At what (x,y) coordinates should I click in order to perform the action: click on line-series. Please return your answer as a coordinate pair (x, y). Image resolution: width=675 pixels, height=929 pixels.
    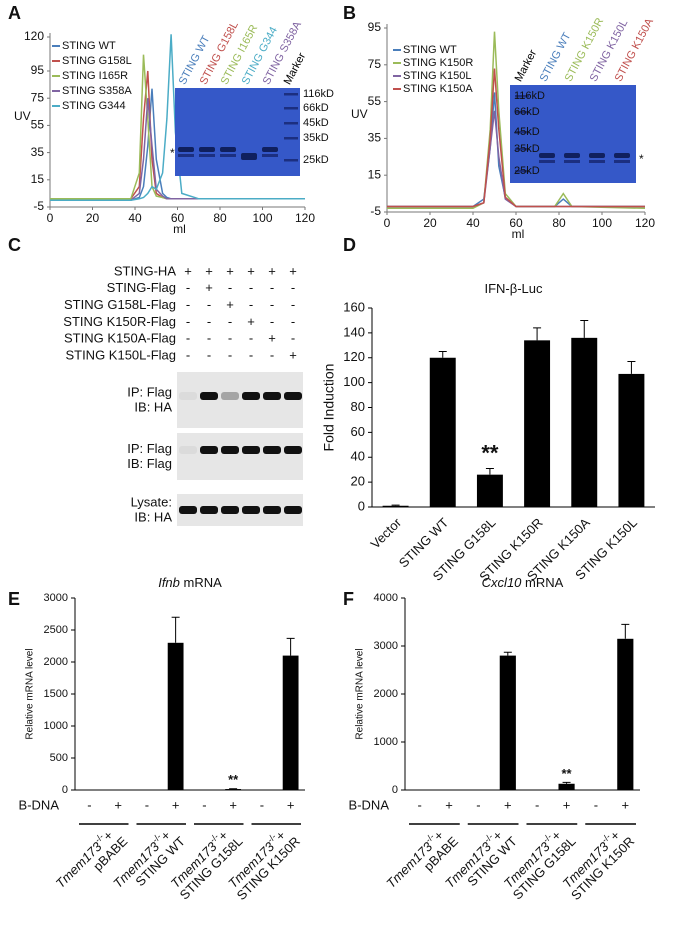
    Looking at the image, I should click on (177, 149).